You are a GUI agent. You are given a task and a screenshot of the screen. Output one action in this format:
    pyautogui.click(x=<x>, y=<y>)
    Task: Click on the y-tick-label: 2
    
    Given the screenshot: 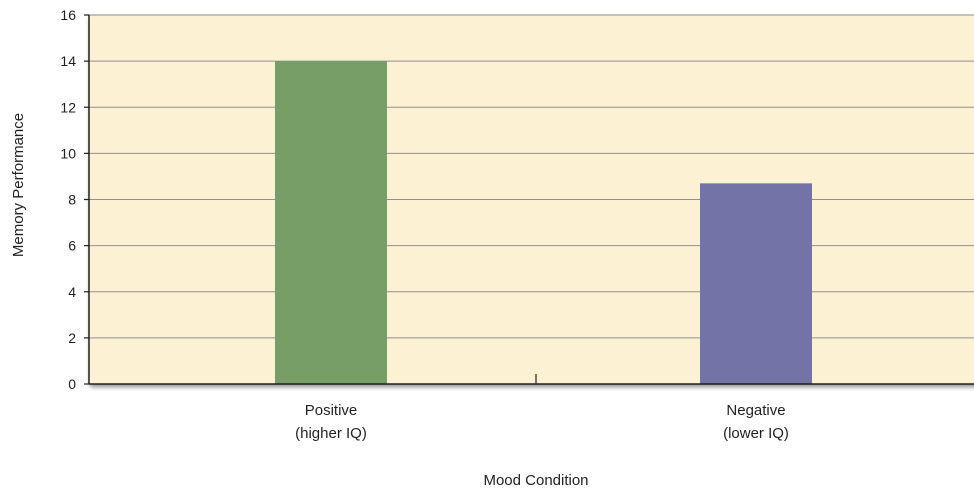 What is the action you would take?
    pyautogui.click(x=72, y=338)
    